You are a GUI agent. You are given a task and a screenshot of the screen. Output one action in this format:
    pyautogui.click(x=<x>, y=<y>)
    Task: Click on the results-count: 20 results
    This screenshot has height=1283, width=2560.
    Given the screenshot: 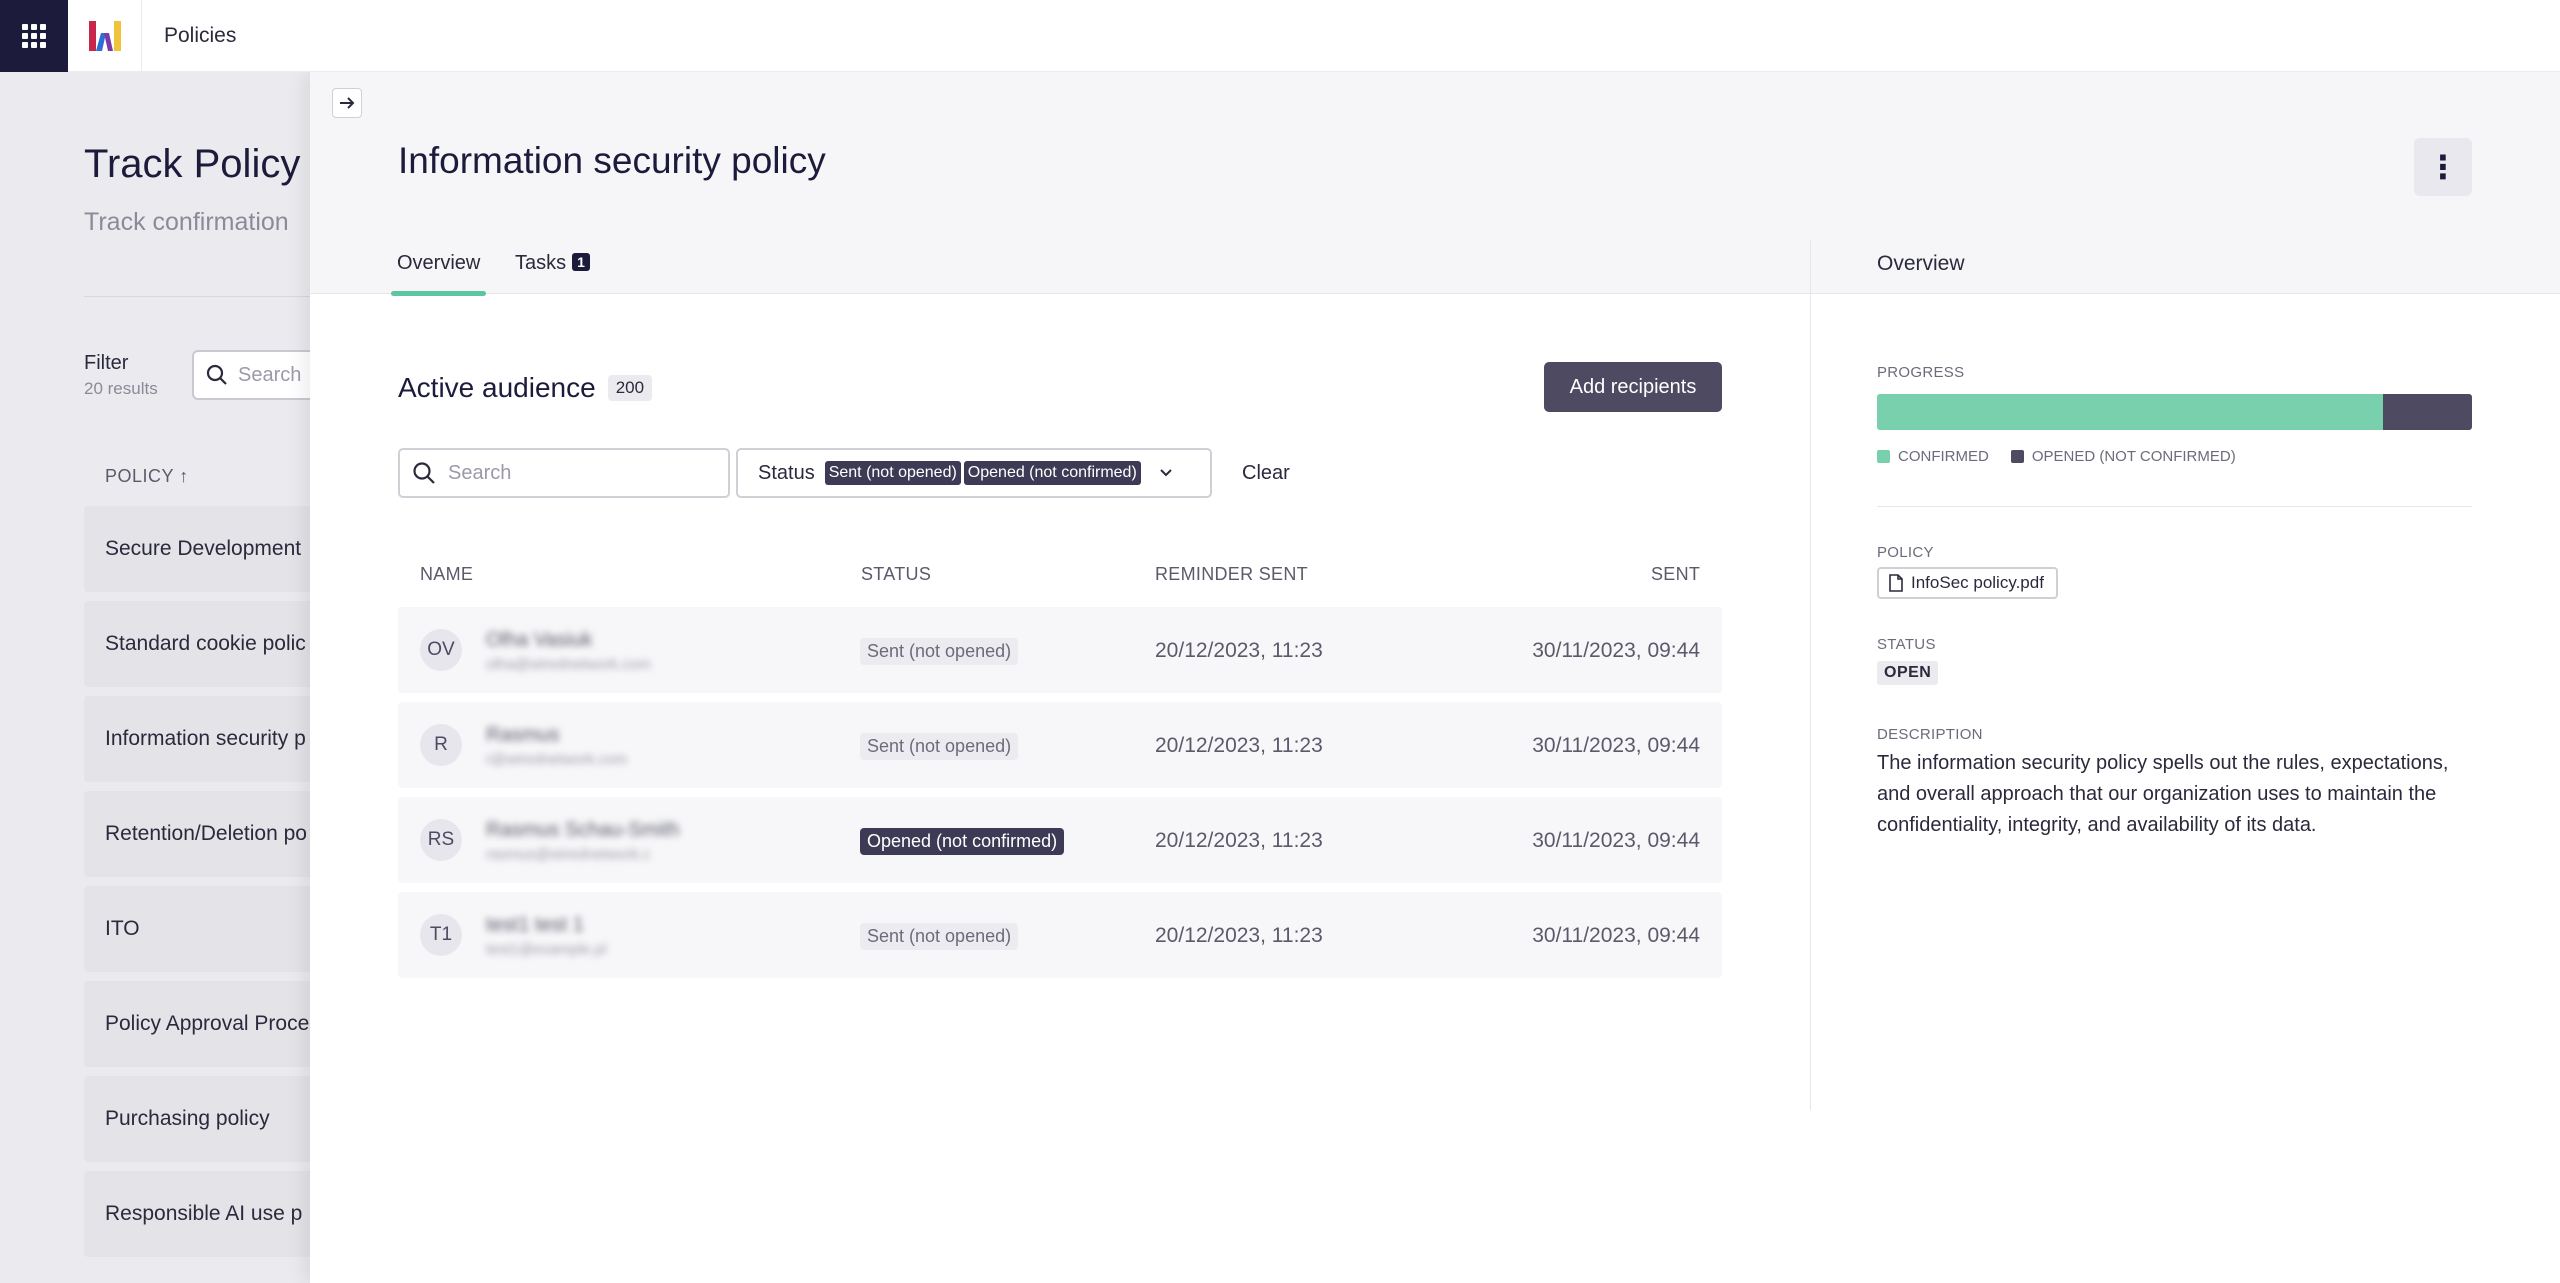 What is the action you would take?
    pyautogui.click(x=121, y=388)
    